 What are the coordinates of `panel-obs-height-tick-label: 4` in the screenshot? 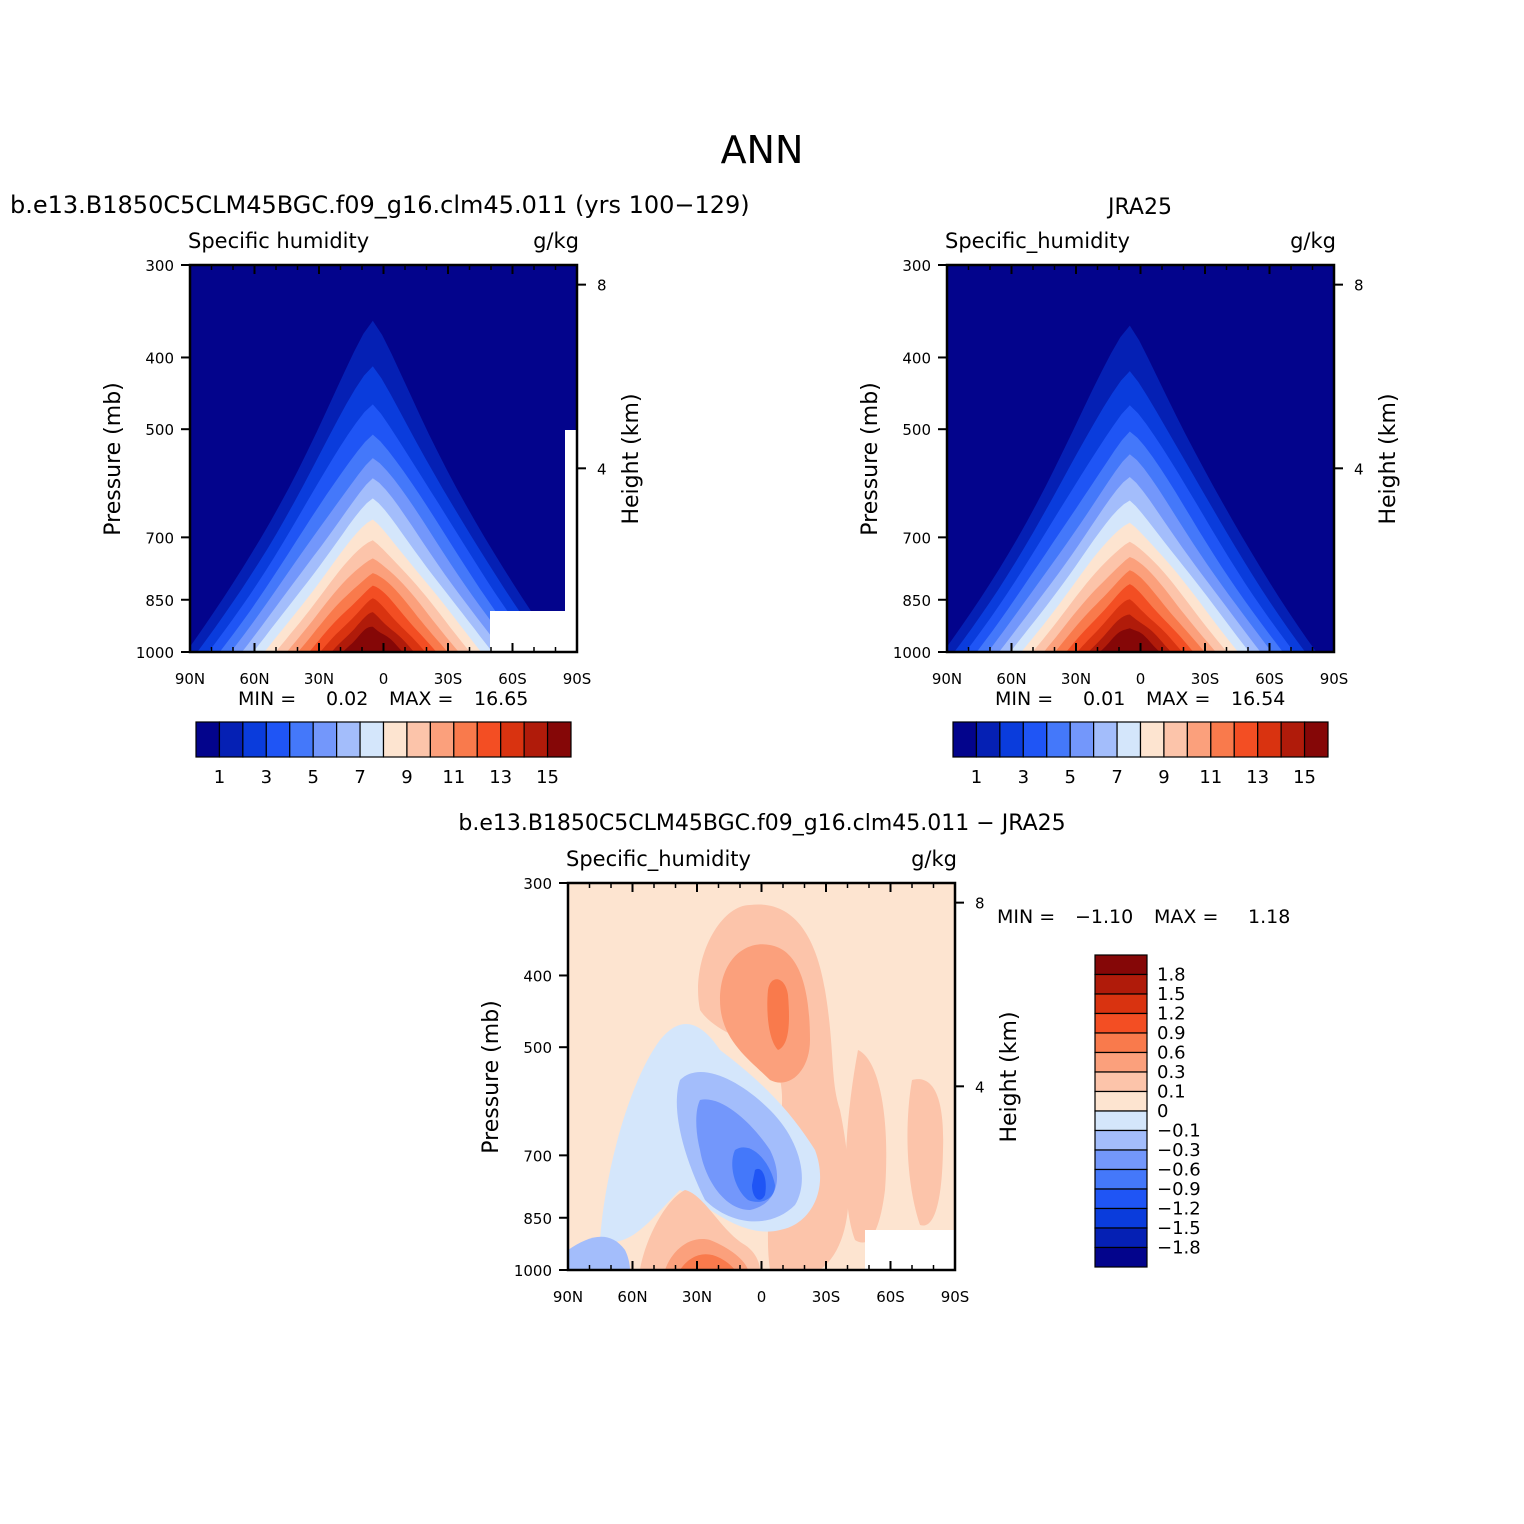 It's located at (1359, 469).